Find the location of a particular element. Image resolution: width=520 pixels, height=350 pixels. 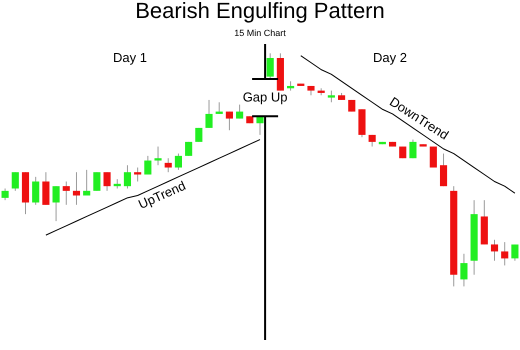

annotation: Day 1 is located at coordinates (130, 57).